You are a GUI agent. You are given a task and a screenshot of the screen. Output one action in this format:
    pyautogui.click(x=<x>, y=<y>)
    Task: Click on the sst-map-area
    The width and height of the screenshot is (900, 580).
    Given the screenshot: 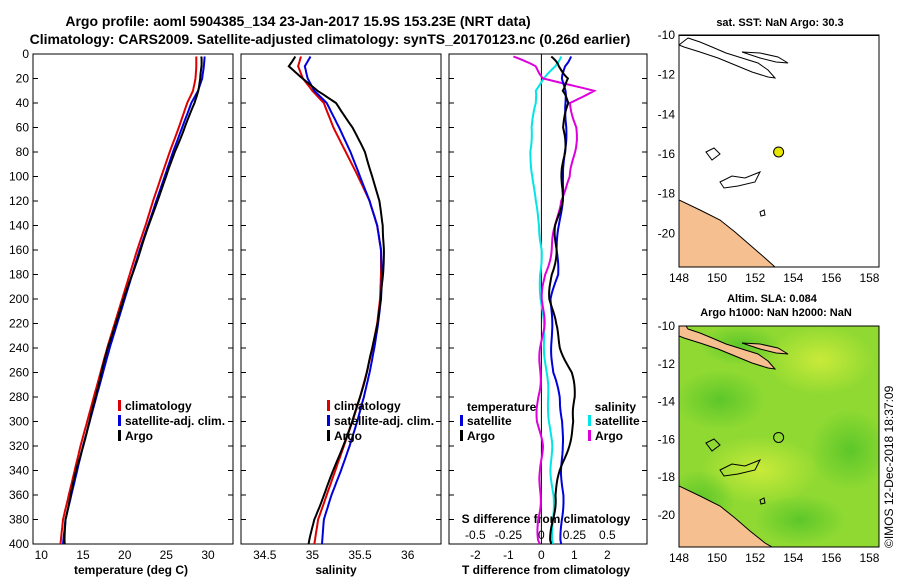 What is the action you would take?
    pyautogui.click(x=779, y=151)
    